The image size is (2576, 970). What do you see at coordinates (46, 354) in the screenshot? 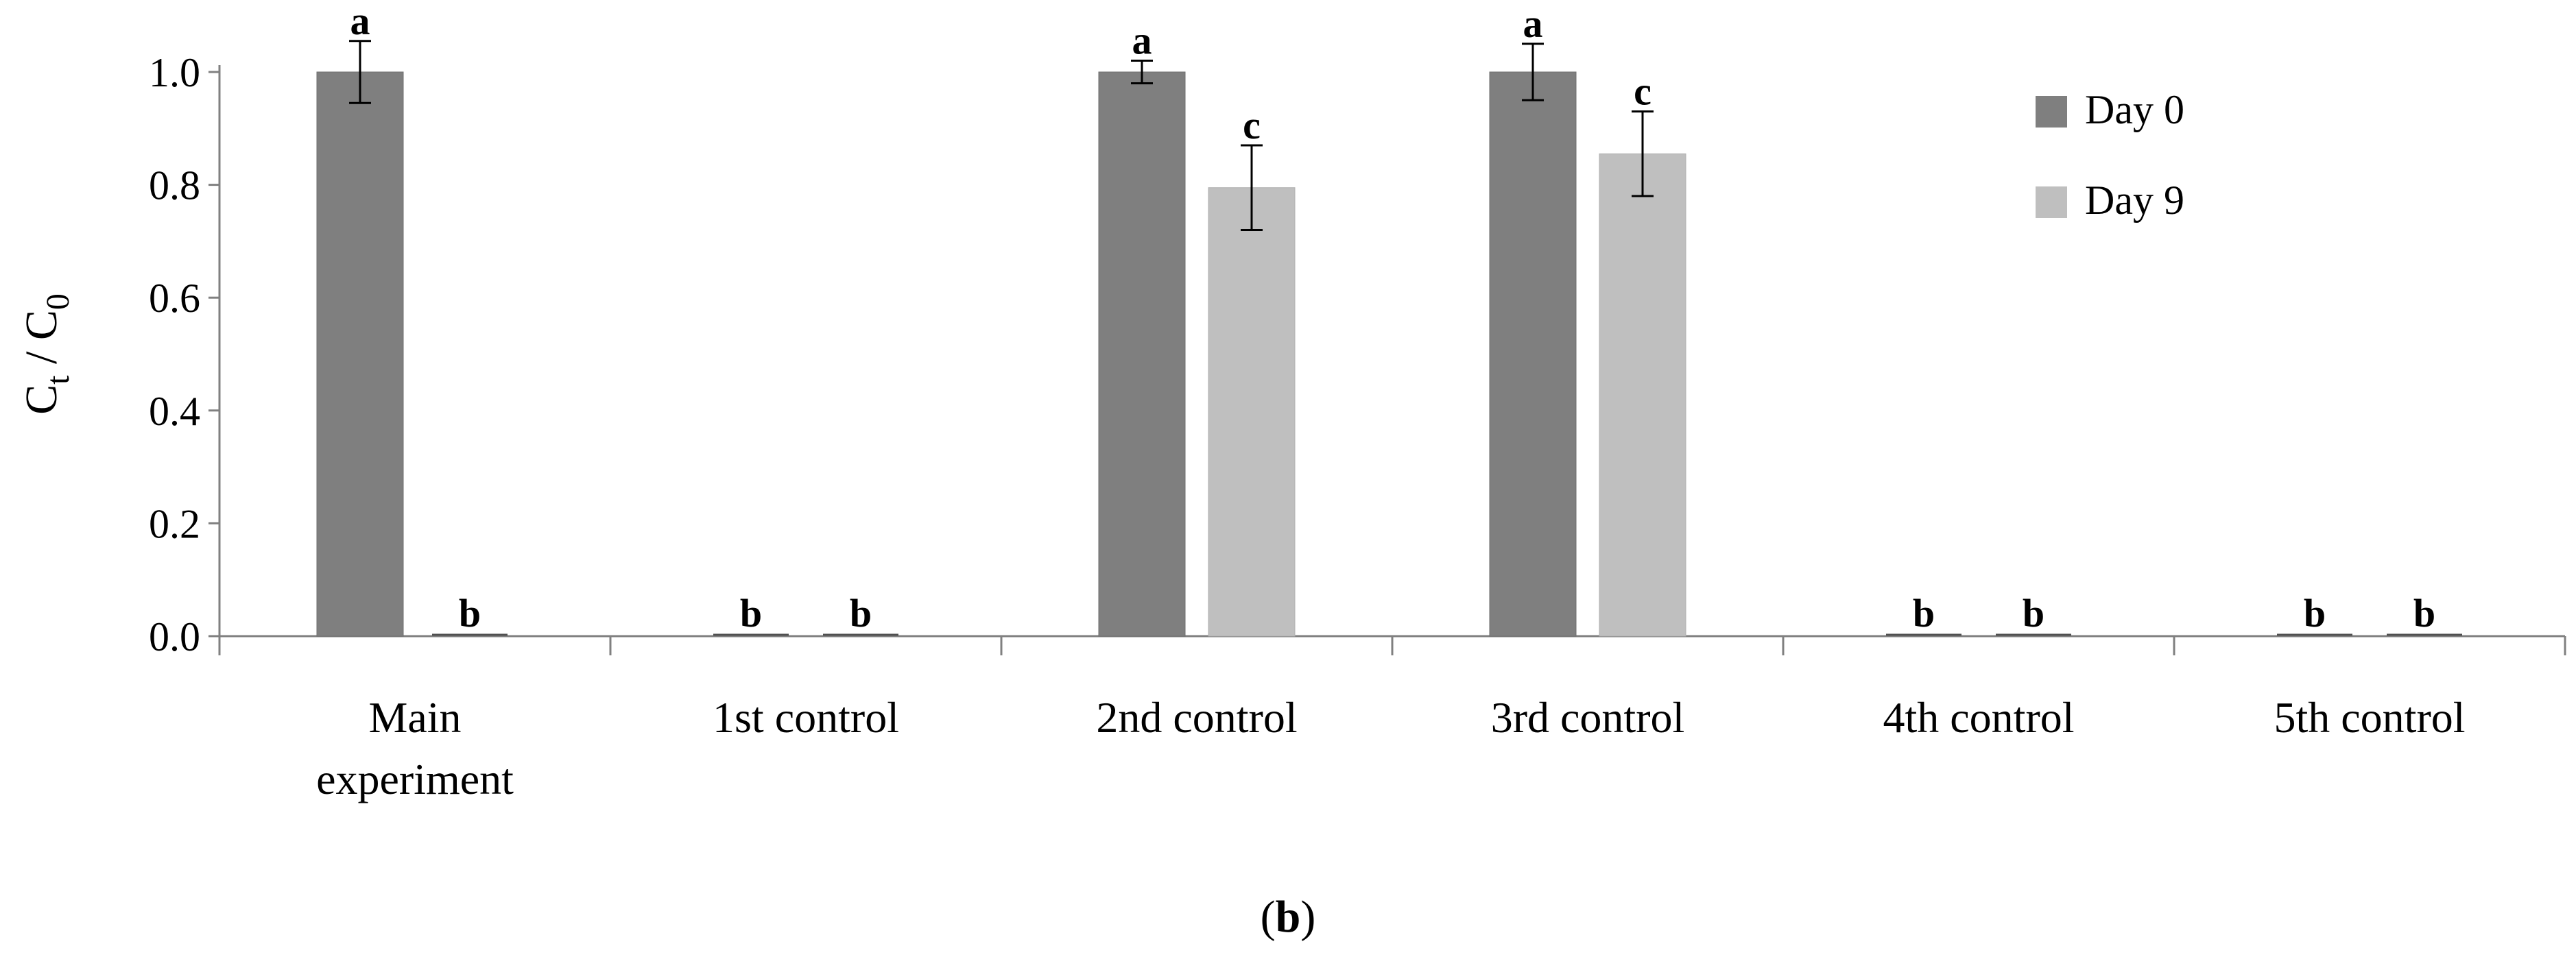
I see `y-axis-title: Ct / C0` at bounding box center [46, 354].